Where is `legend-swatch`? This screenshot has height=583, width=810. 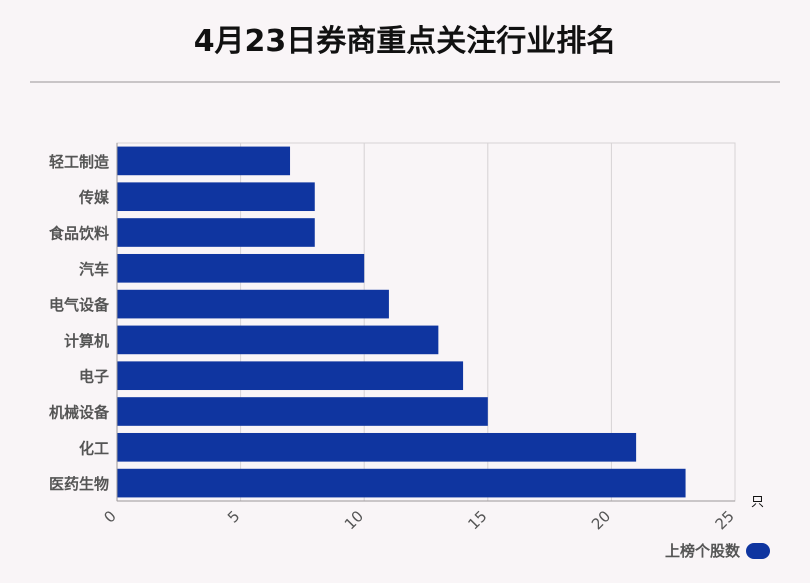 legend-swatch is located at coordinates (758, 550).